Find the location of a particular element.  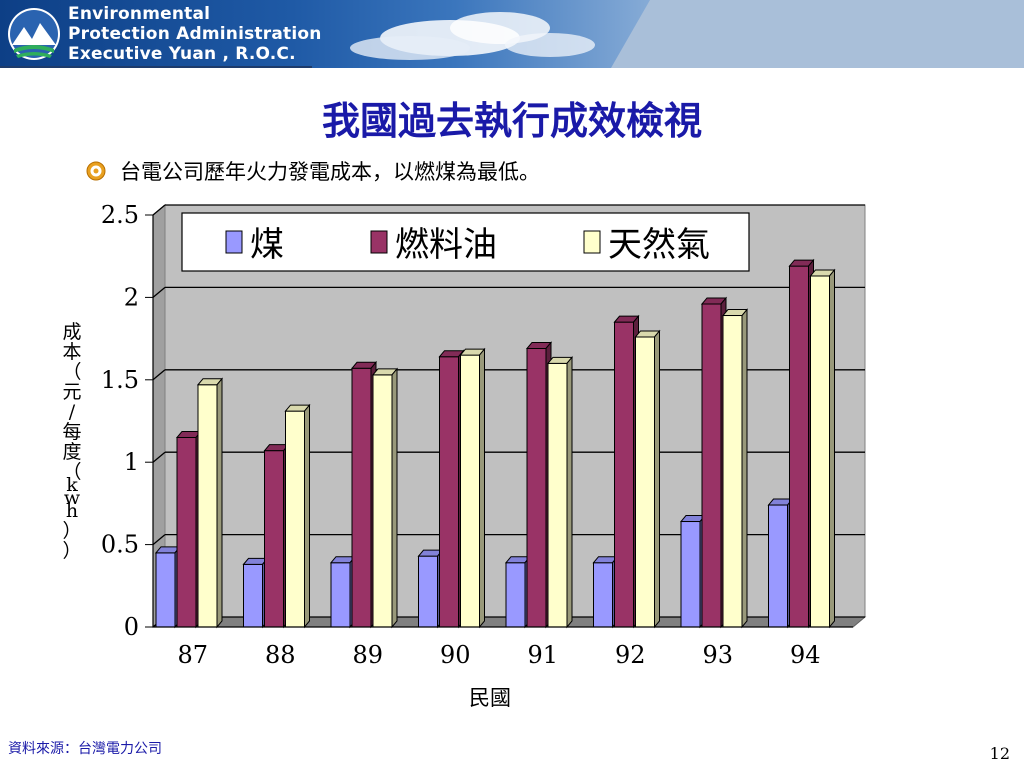

target-bullet-icon is located at coordinates (96, 171).